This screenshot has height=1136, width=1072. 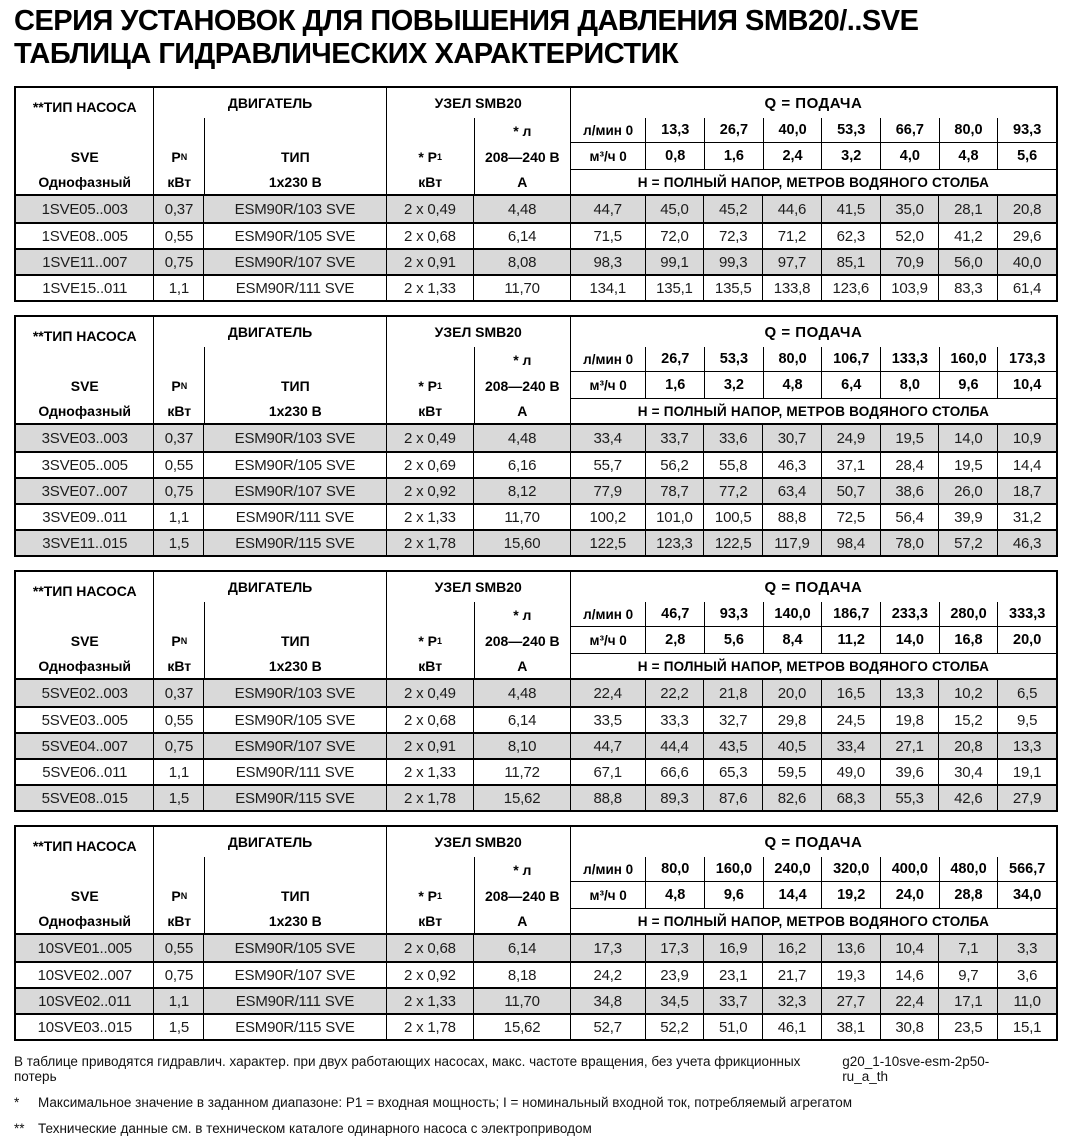 What do you see at coordinates (850, 1027) in the screenshot?
I see `head-value-cell: 38,1` at bounding box center [850, 1027].